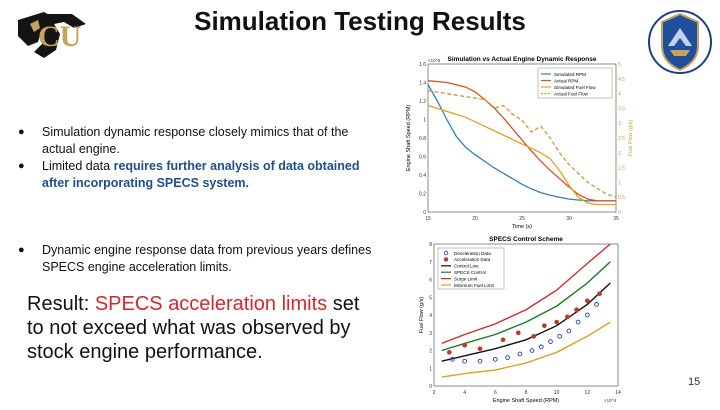 This screenshot has height=410, width=720. What do you see at coordinates (621, 198) in the screenshot?
I see `y2-tick-label: 0.5` at bounding box center [621, 198].